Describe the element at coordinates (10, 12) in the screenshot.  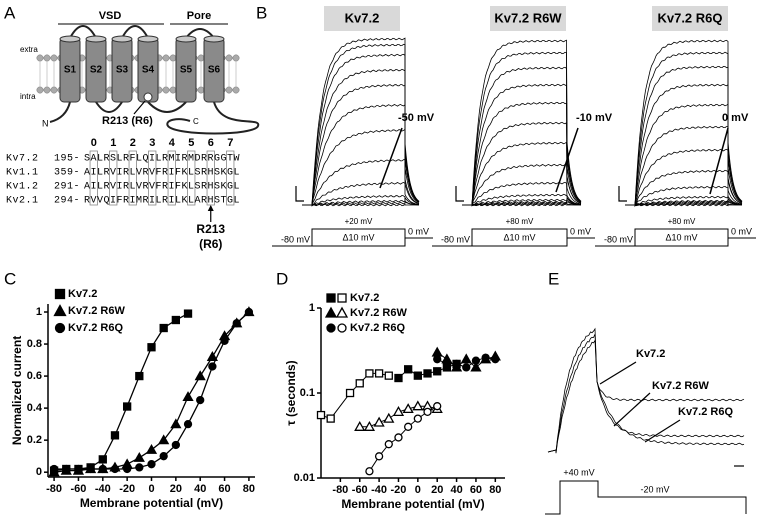
I see `panel-label: A` at that location.